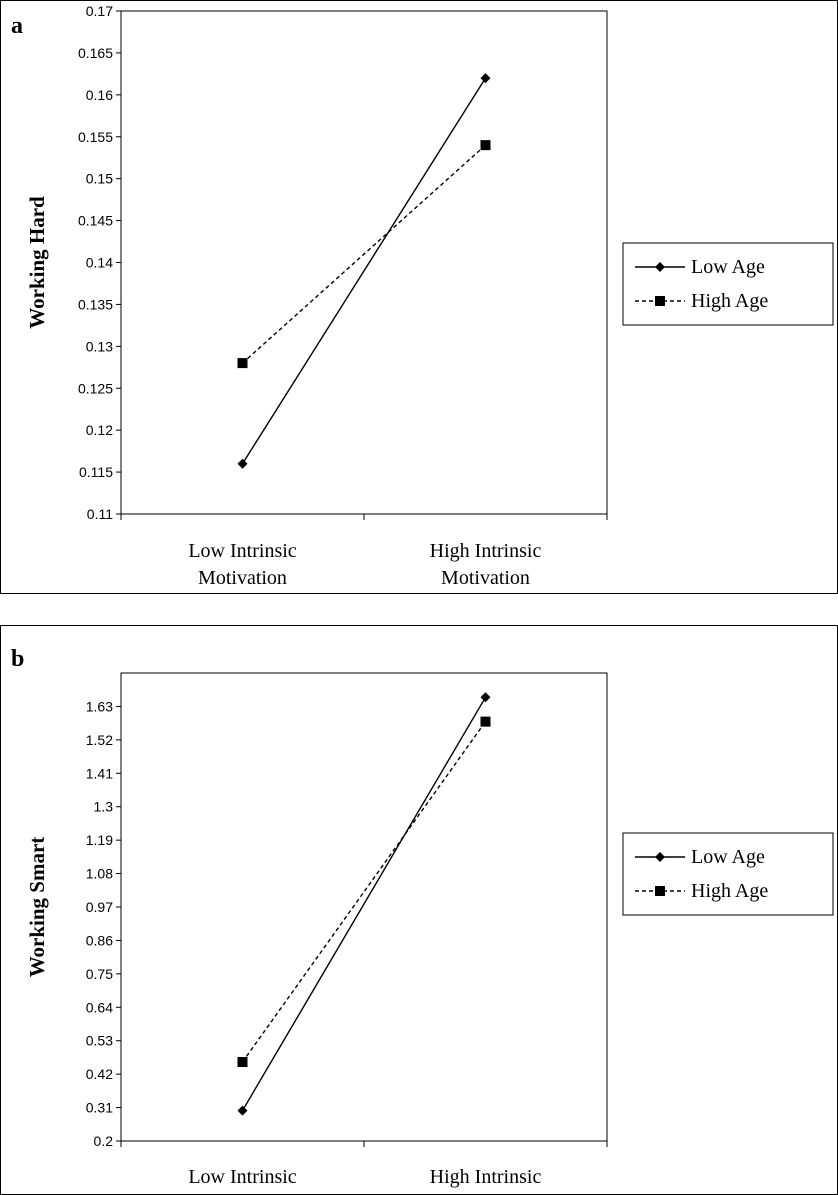 Image resolution: width=838 pixels, height=1195 pixels. Describe the element at coordinates (99, 706) in the screenshot. I see `y-tick-label: 1.63` at that location.